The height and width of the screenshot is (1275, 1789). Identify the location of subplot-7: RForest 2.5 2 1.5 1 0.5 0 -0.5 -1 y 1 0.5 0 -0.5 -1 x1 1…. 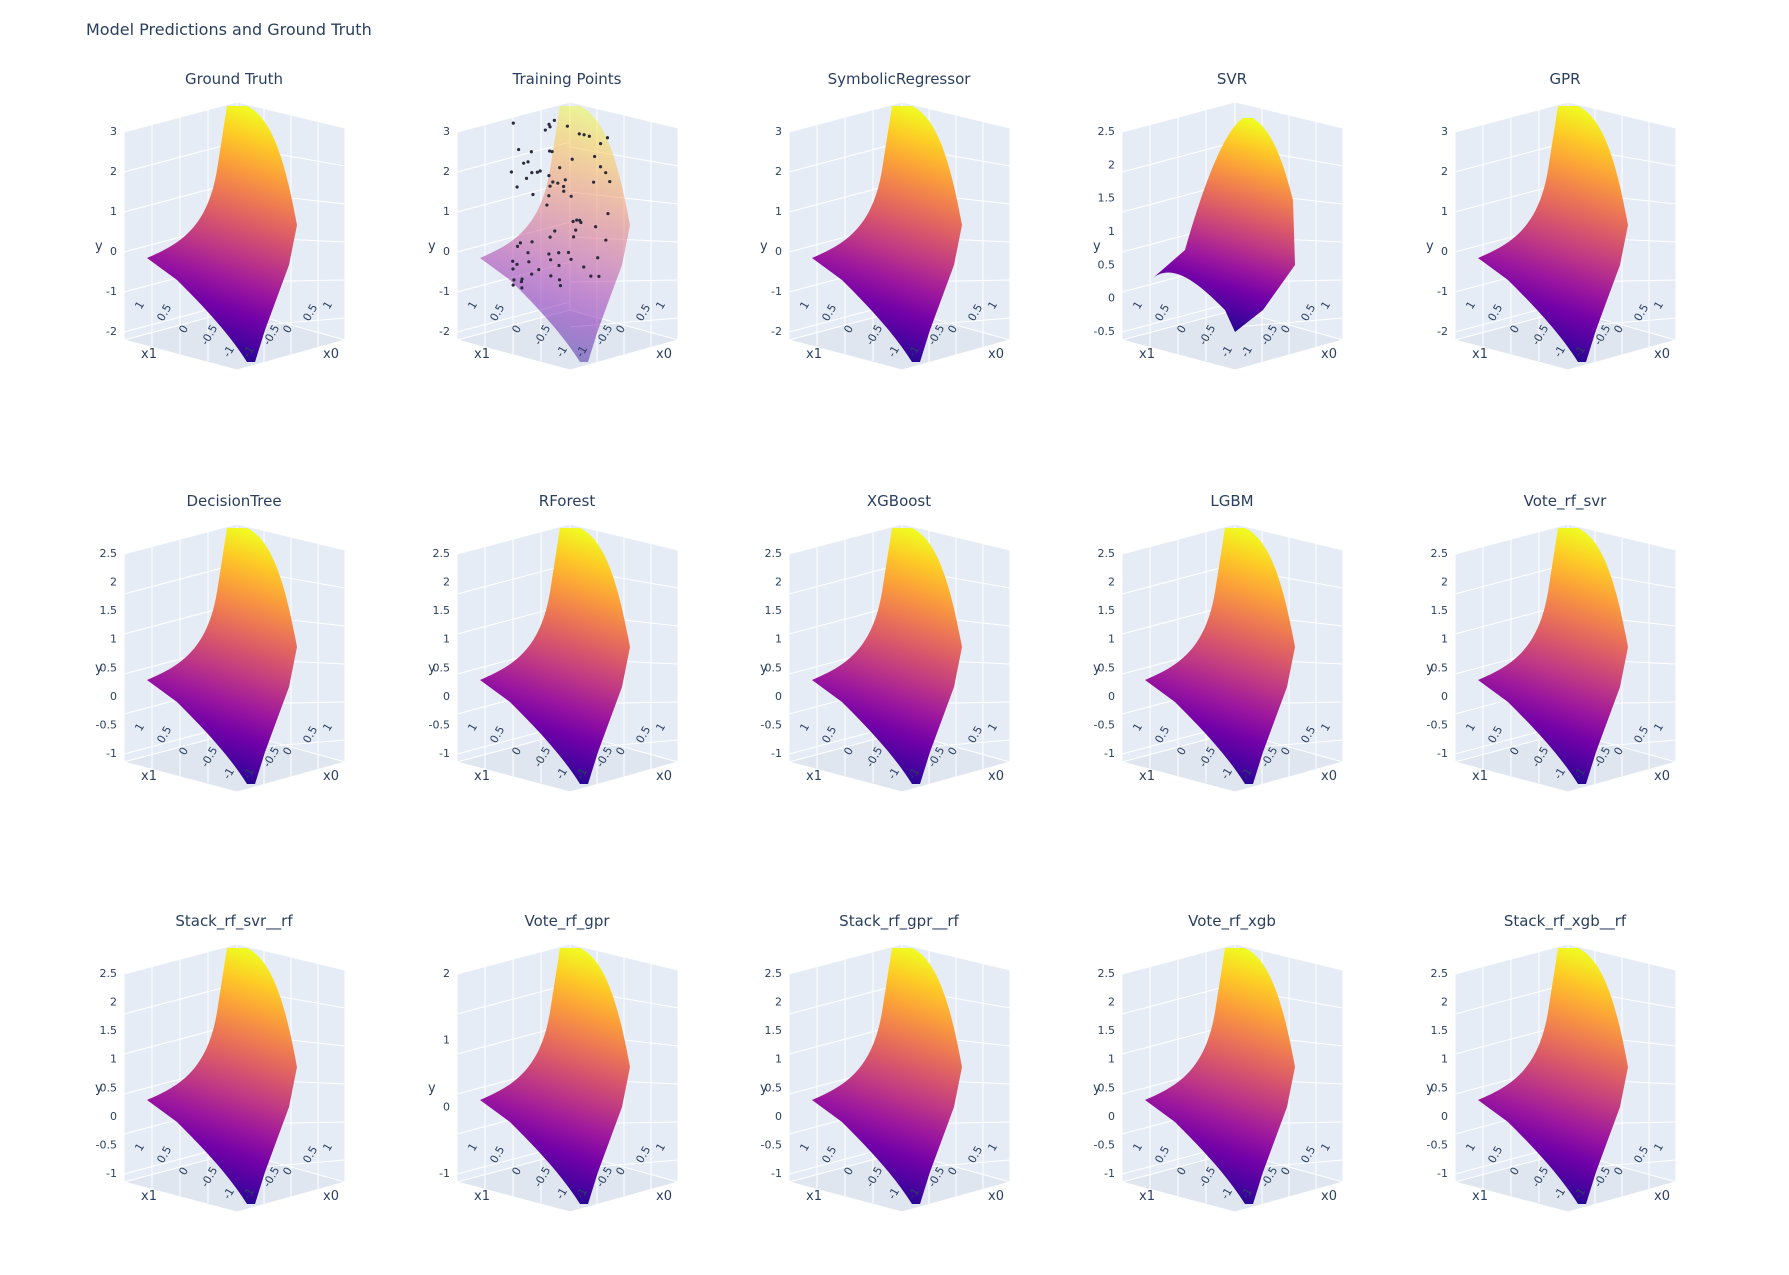
(567, 637).